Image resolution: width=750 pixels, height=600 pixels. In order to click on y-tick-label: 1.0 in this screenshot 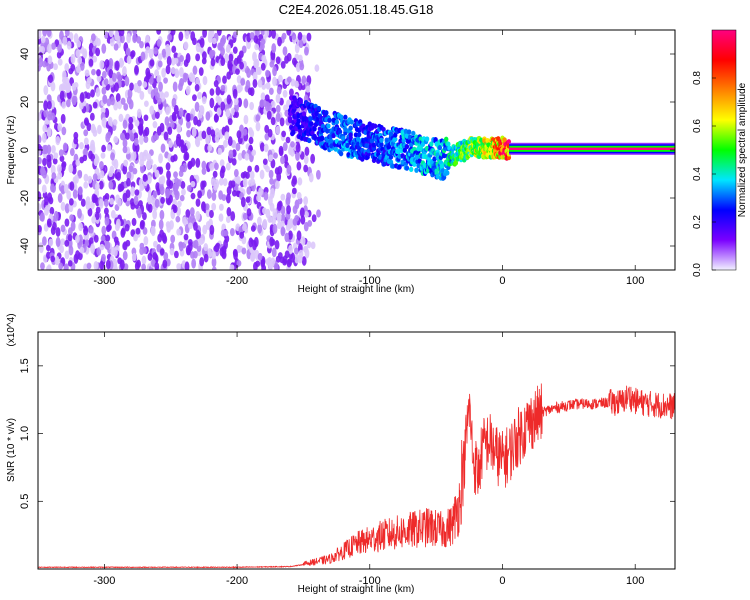, I will do `click(25, 433)`.